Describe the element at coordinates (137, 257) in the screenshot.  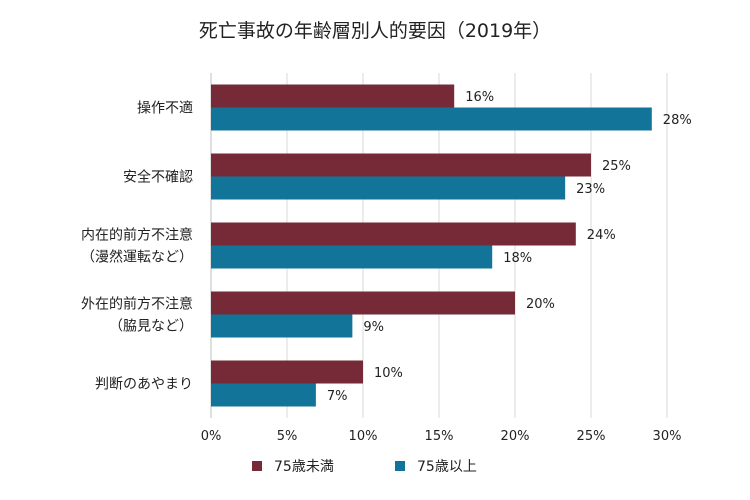
I see `category-label: （漫然運転など）` at that location.